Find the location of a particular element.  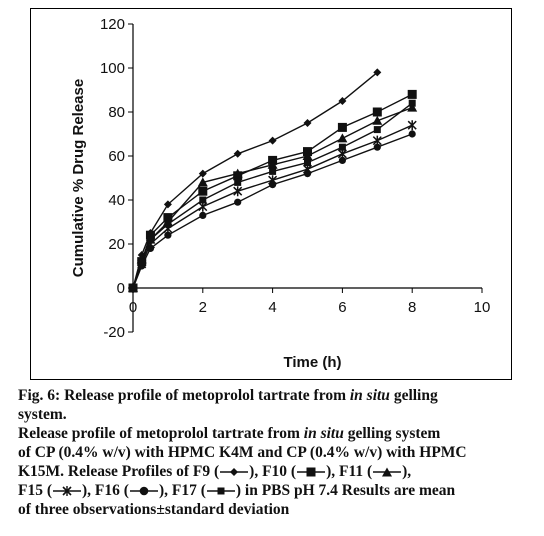

caption-body-line3-mid1: ), F10 ( is located at coordinates (273, 471).